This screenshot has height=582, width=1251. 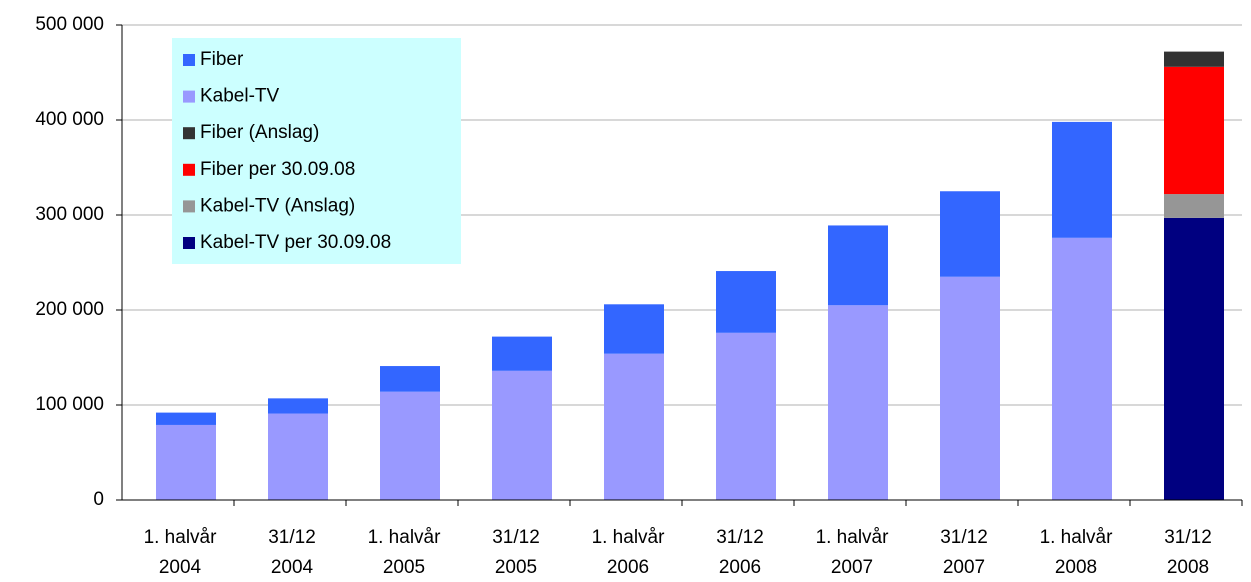 What do you see at coordinates (98, 499) in the screenshot?
I see `y-tick-label: 0` at bounding box center [98, 499].